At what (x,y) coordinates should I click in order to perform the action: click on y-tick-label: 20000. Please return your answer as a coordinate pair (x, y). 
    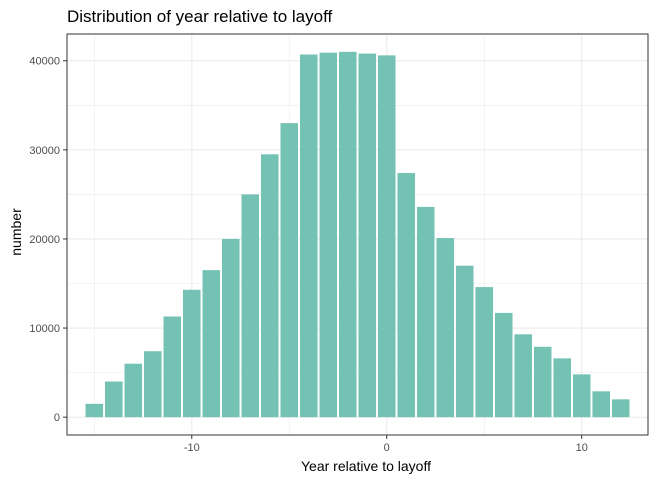
    Looking at the image, I should click on (44, 240).